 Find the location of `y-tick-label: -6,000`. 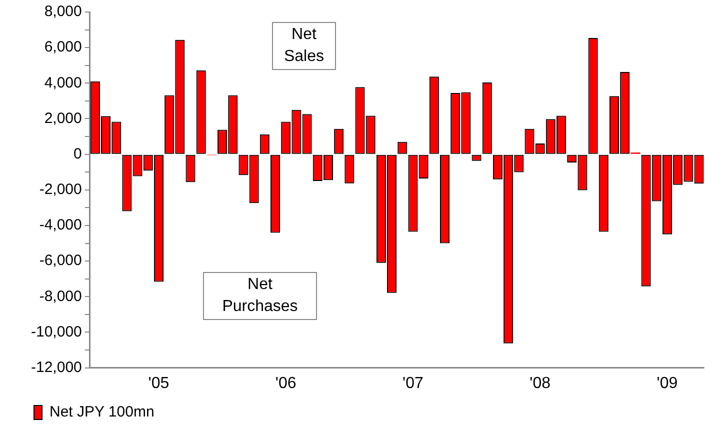

y-tick-label: -6,000 is located at coordinates (60, 261).